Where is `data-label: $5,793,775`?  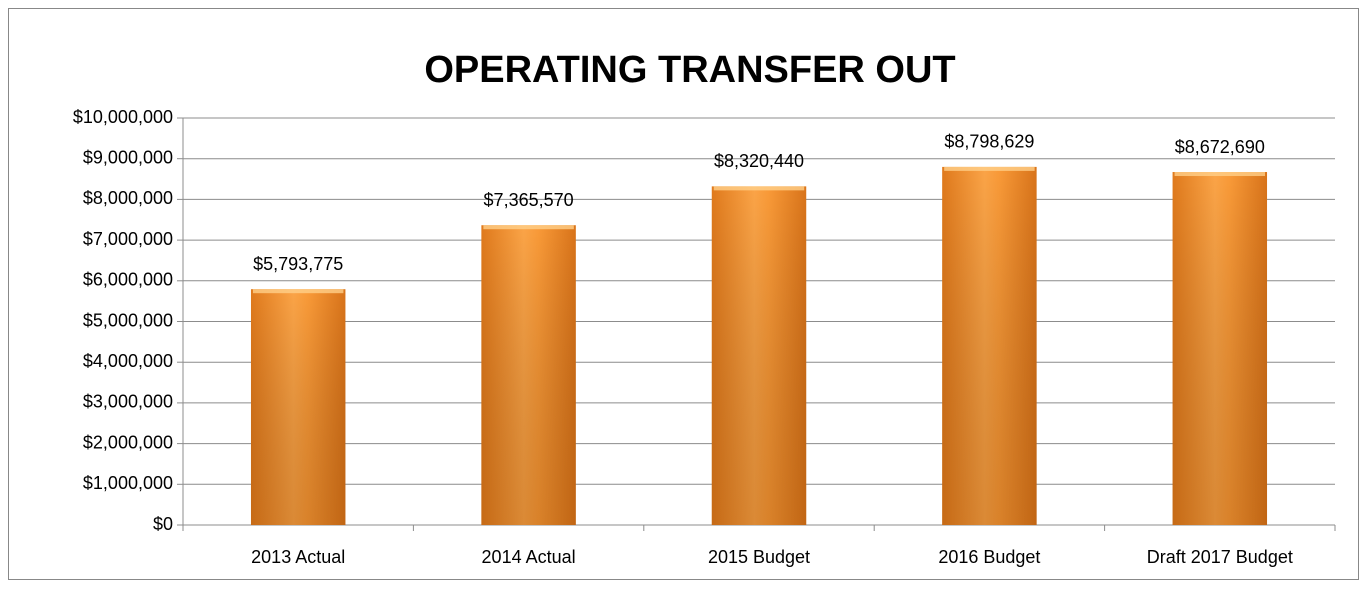 data-label: $5,793,775 is located at coordinates (298, 264).